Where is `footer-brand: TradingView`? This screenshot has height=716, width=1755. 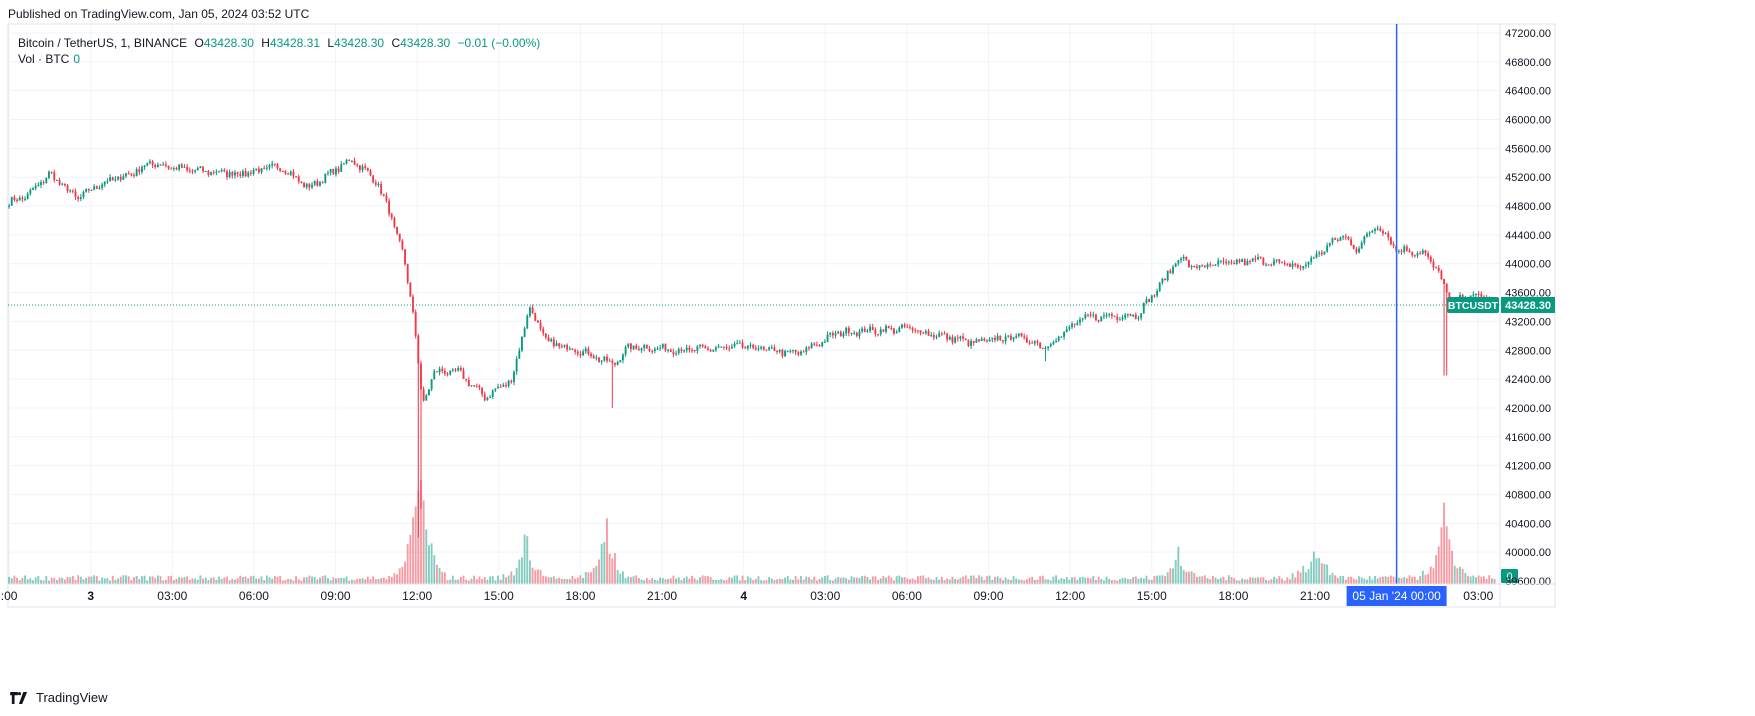 footer-brand: TradingView is located at coordinates (59, 697).